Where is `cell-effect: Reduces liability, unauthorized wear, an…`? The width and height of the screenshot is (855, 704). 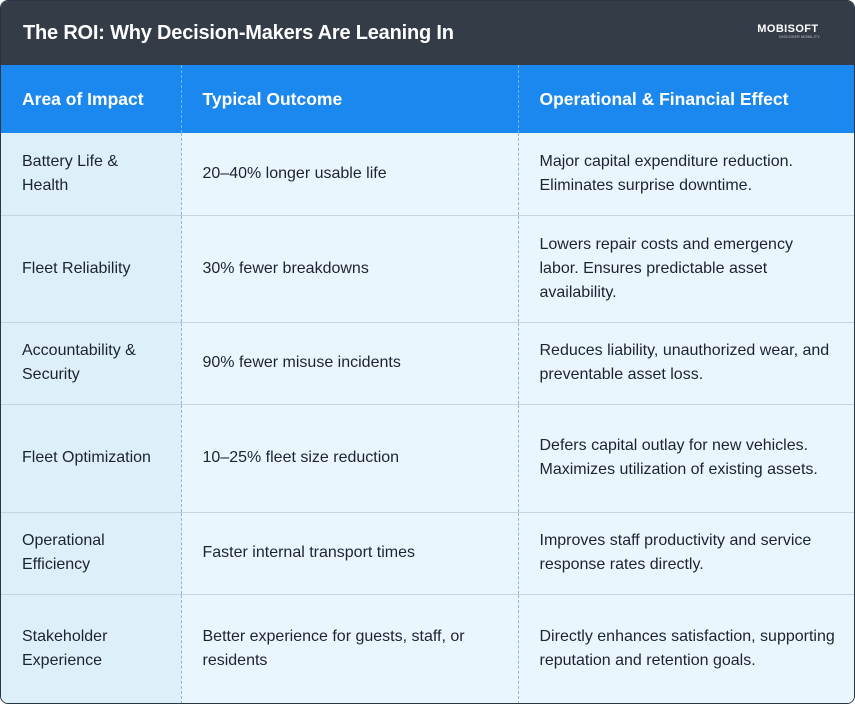
cell-effect: Reduces liability, unauthorized wear, an… is located at coordinates (685, 362).